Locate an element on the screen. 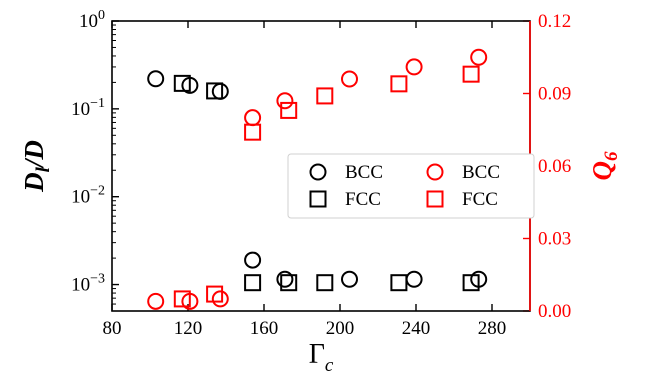 This screenshot has height=373, width=652. y-left-tick-label: 10⁻³ is located at coordinates (88, 284).